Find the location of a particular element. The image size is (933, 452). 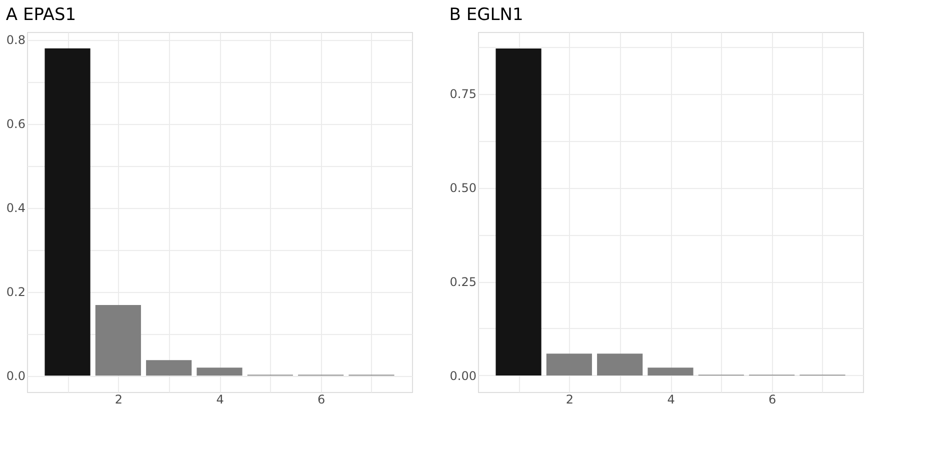

text: B EGLN1 is located at coordinates (486, 15).